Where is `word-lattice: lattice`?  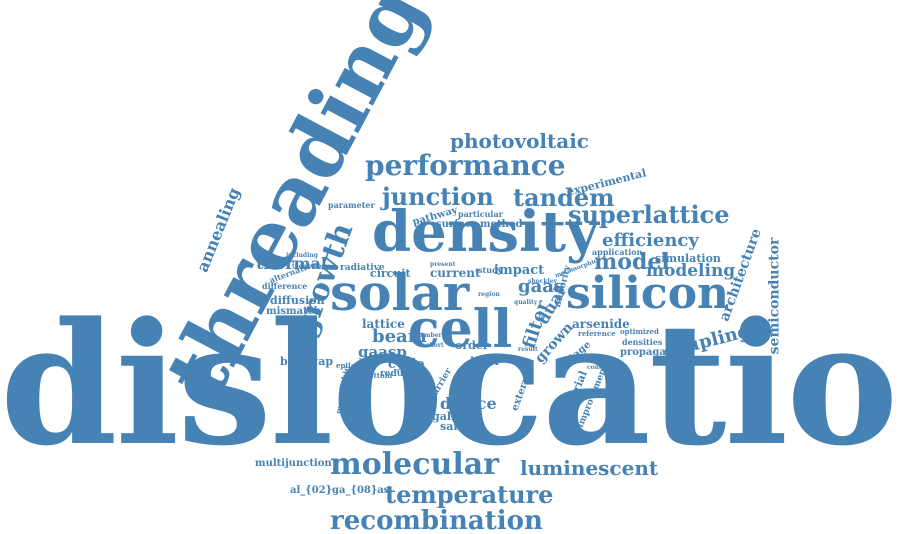
word-lattice: lattice is located at coordinates (383, 324).